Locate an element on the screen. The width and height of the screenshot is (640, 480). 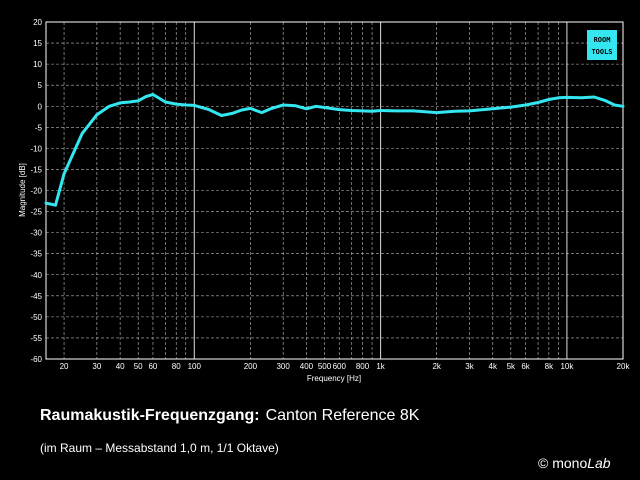
y-tick-label: -25 is located at coordinates (36, 212).